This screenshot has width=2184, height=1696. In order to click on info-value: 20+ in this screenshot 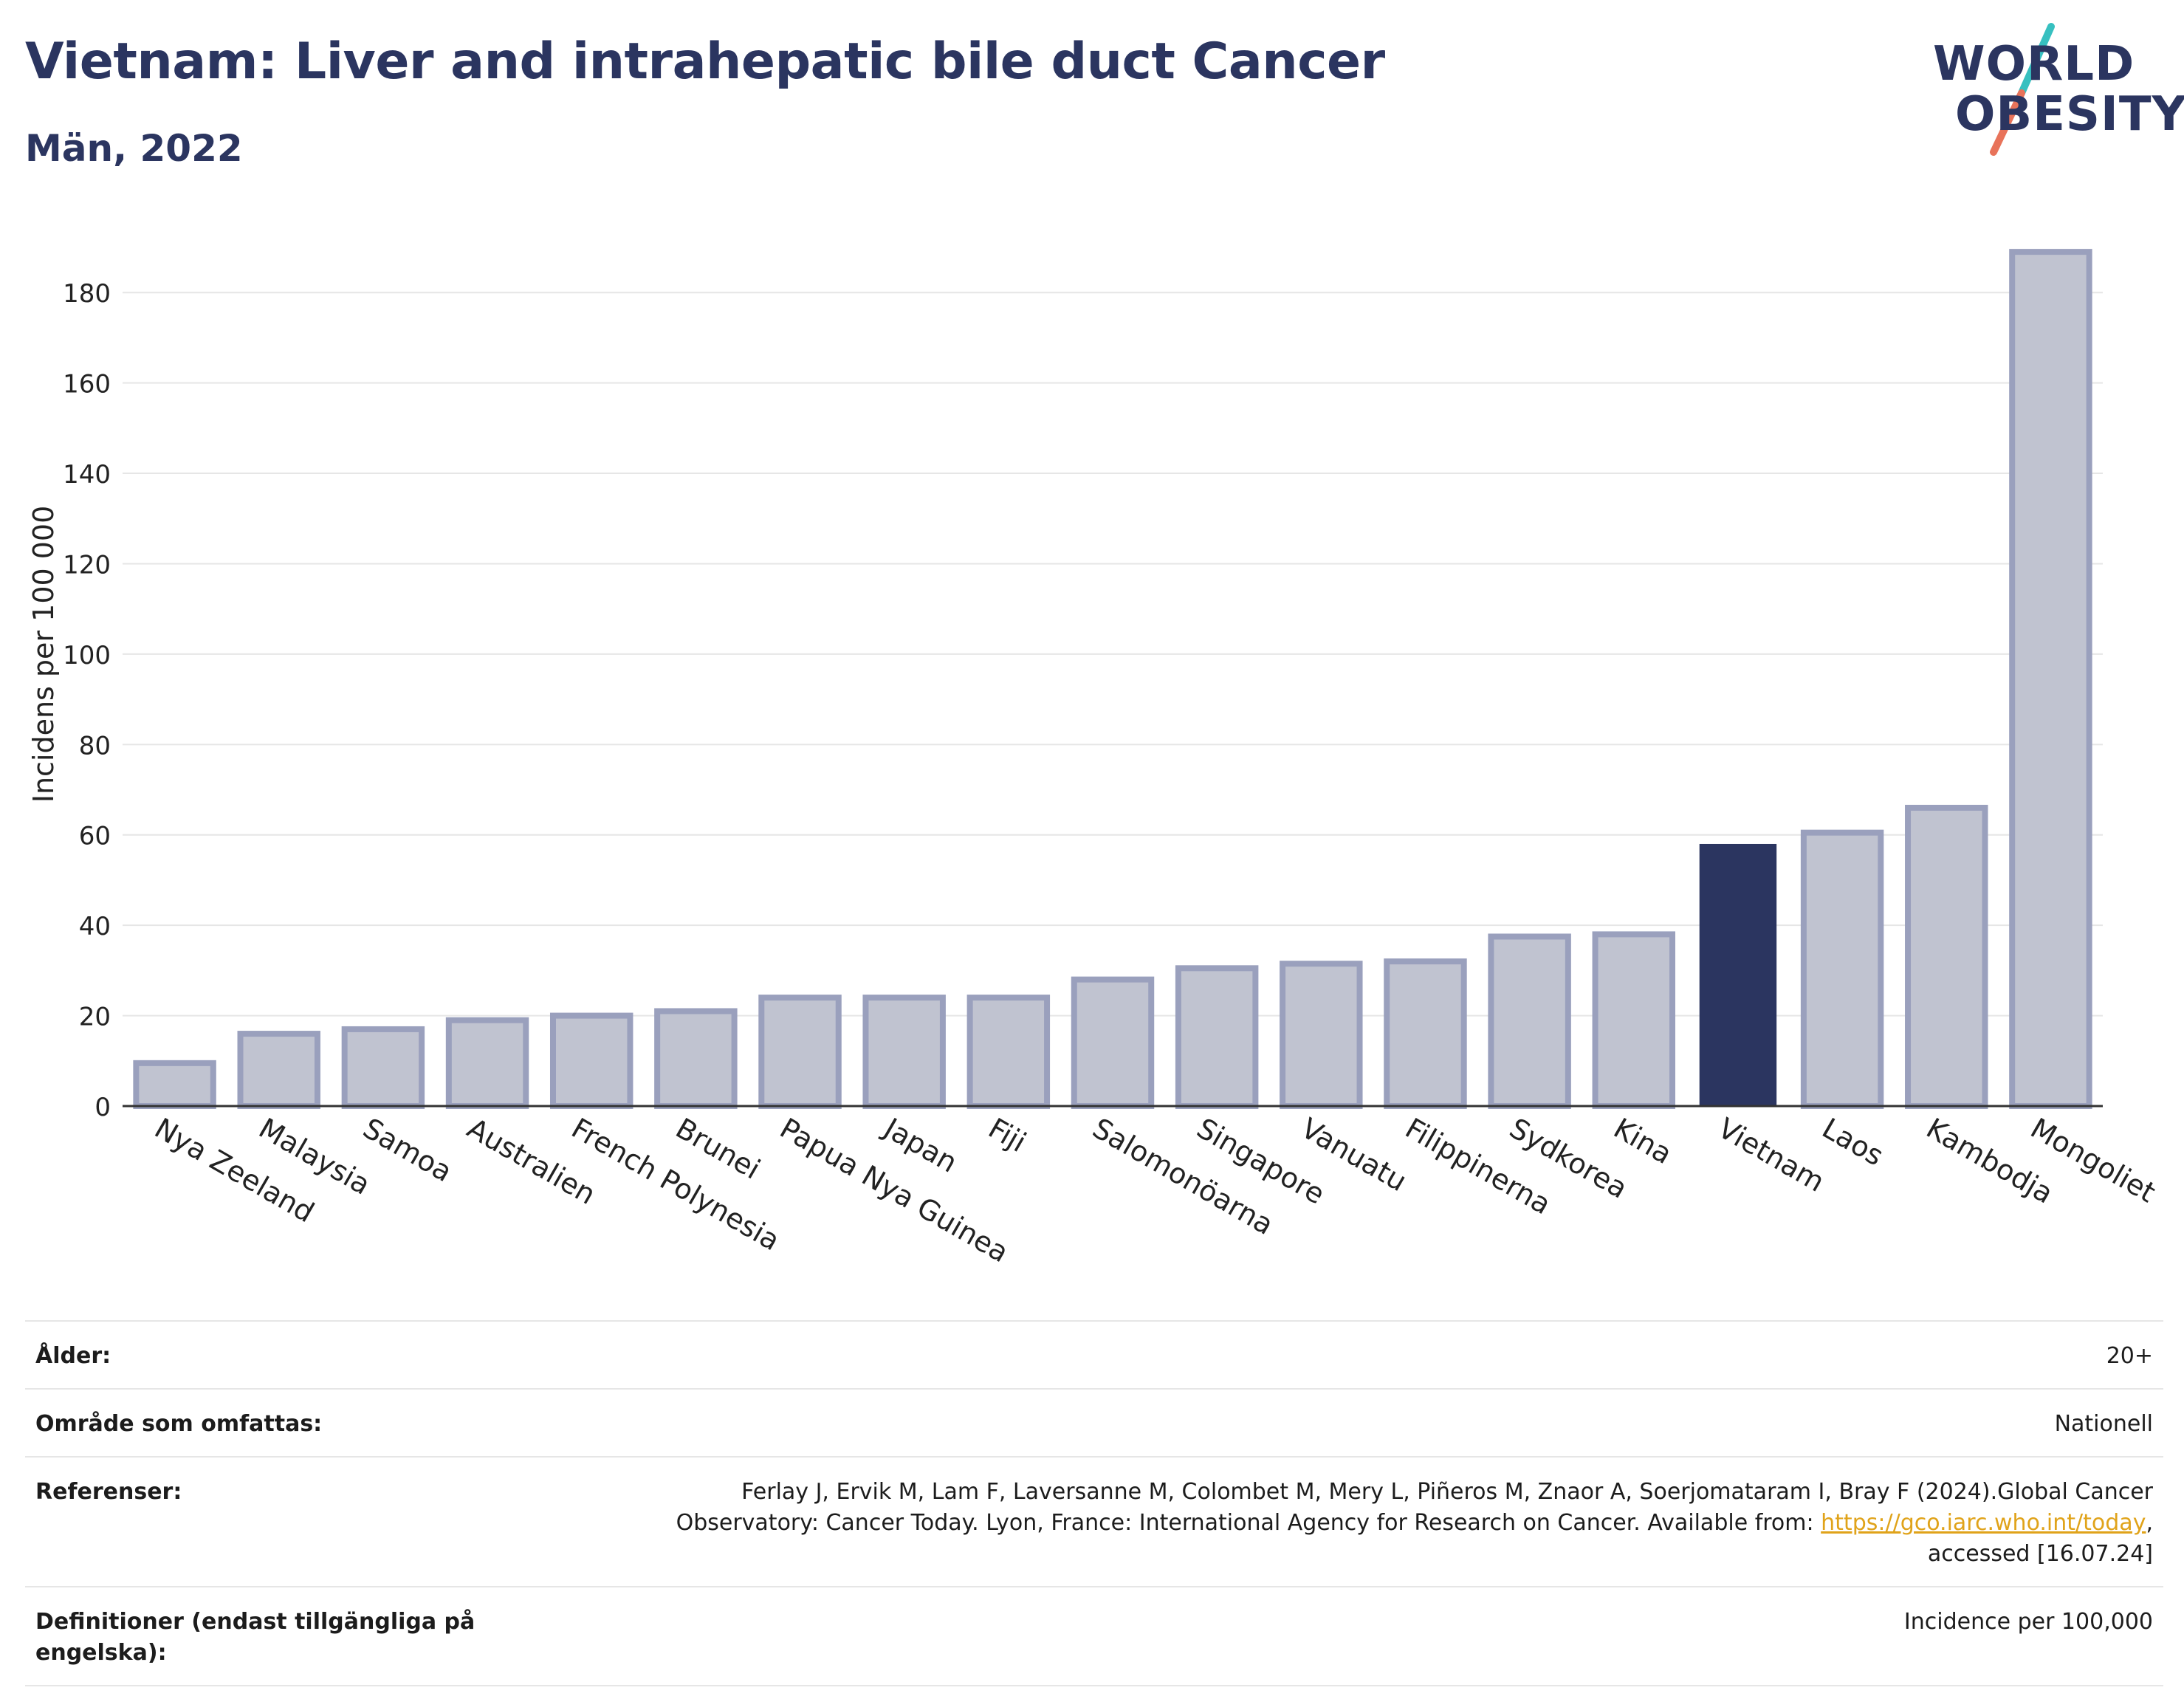, I will do `click(2129, 1356)`.